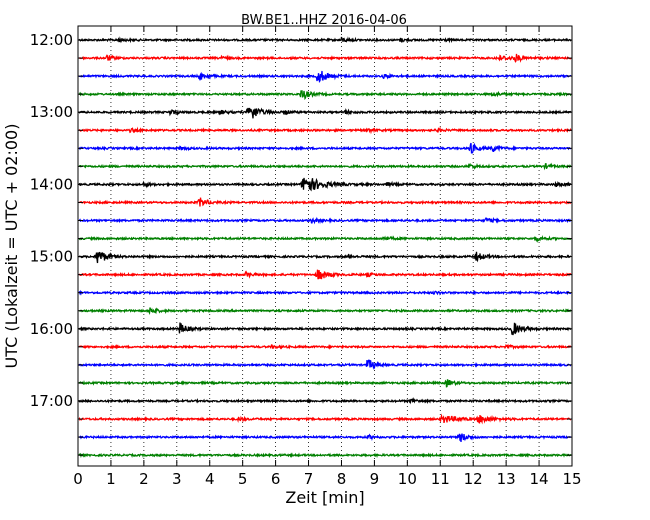 Image resolution: width=650 pixels, height=520 pixels. I want to click on x-tick-label: 2, so click(144, 479).